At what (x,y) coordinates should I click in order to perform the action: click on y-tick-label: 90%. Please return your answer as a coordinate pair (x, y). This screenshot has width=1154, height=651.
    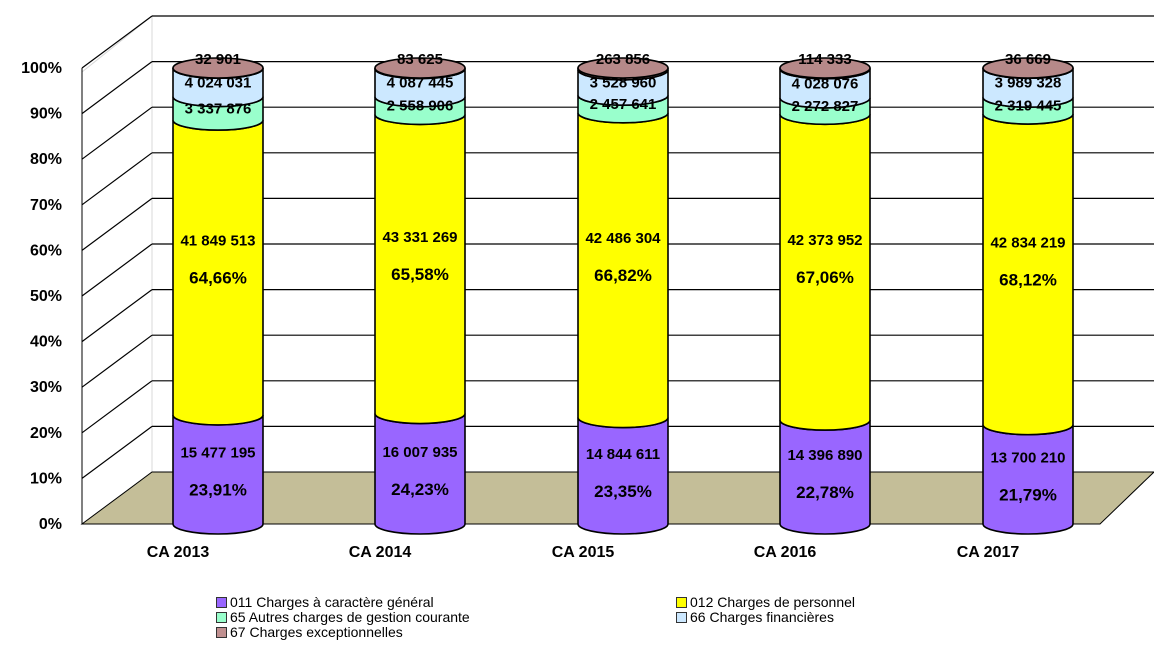
    Looking at the image, I should click on (46, 114).